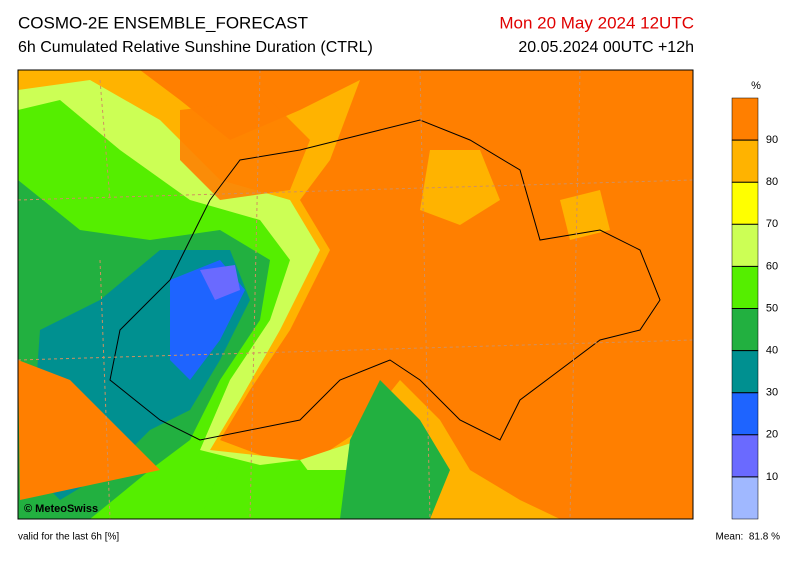 The image size is (800, 561). I want to click on legend-label: 40, so click(772, 351).